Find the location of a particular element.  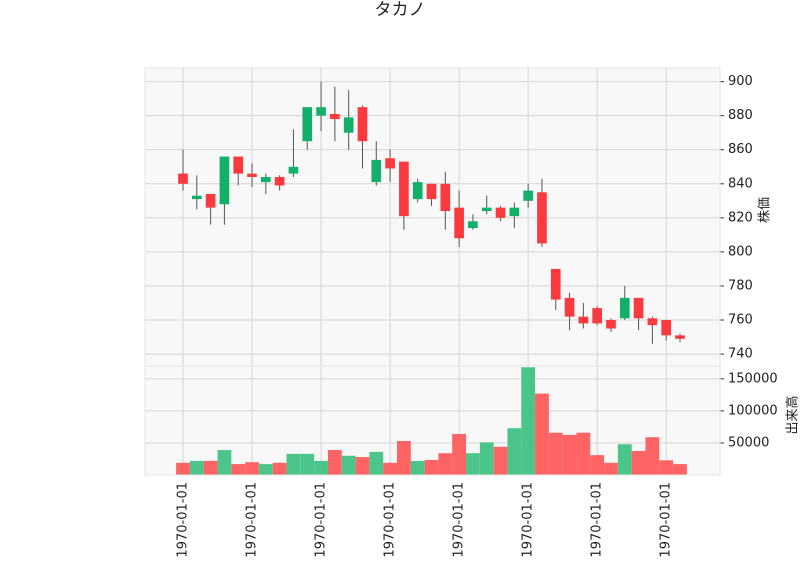

volume-tick-label: 100000 is located at coordinates (753, 410).